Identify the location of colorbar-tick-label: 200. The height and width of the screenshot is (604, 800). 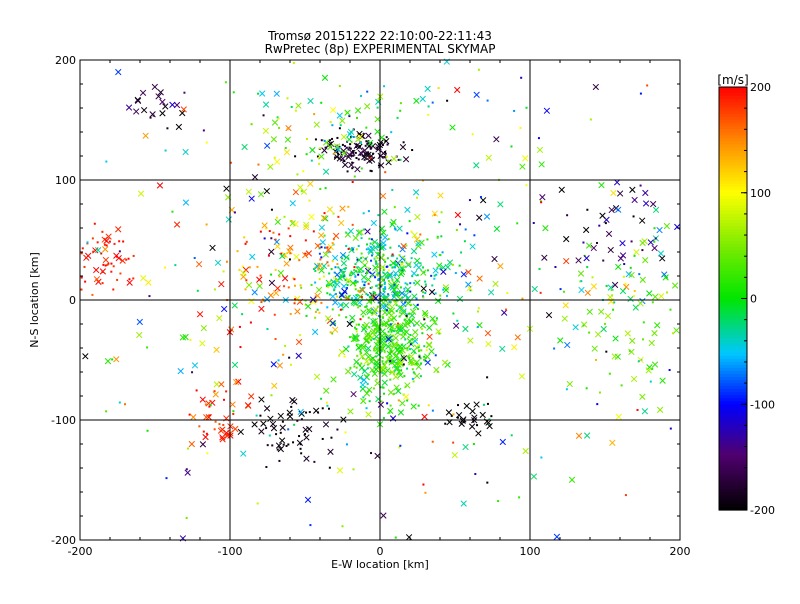
(760, 87).